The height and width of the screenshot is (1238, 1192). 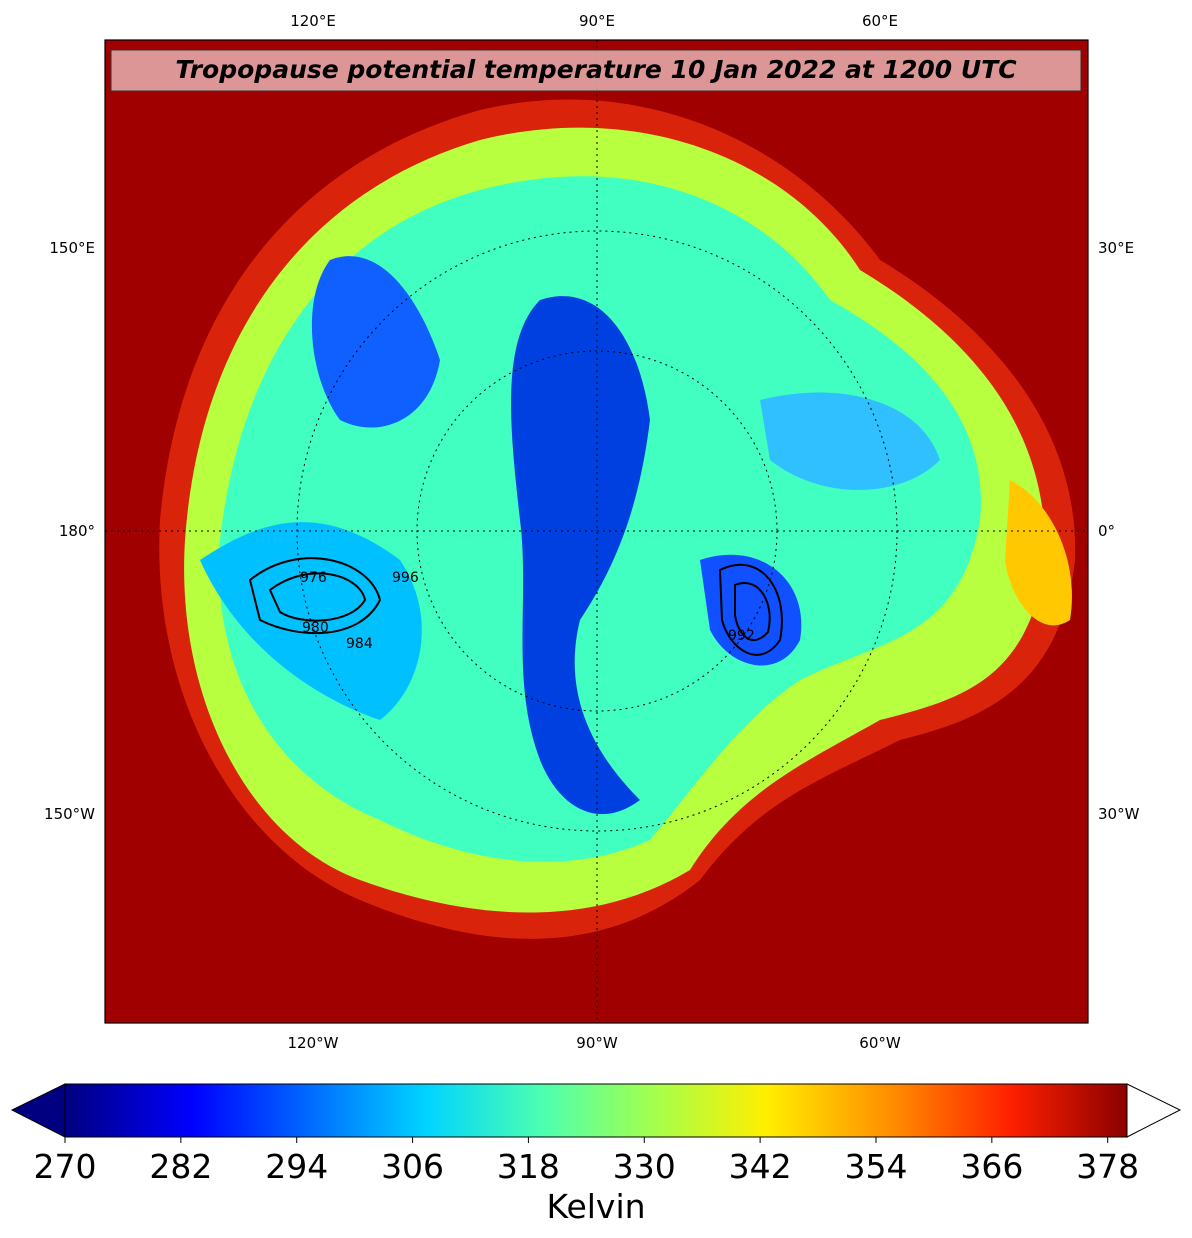 I want to click on colorbar-tick-label: 378, so click(x=1107, y=1166).